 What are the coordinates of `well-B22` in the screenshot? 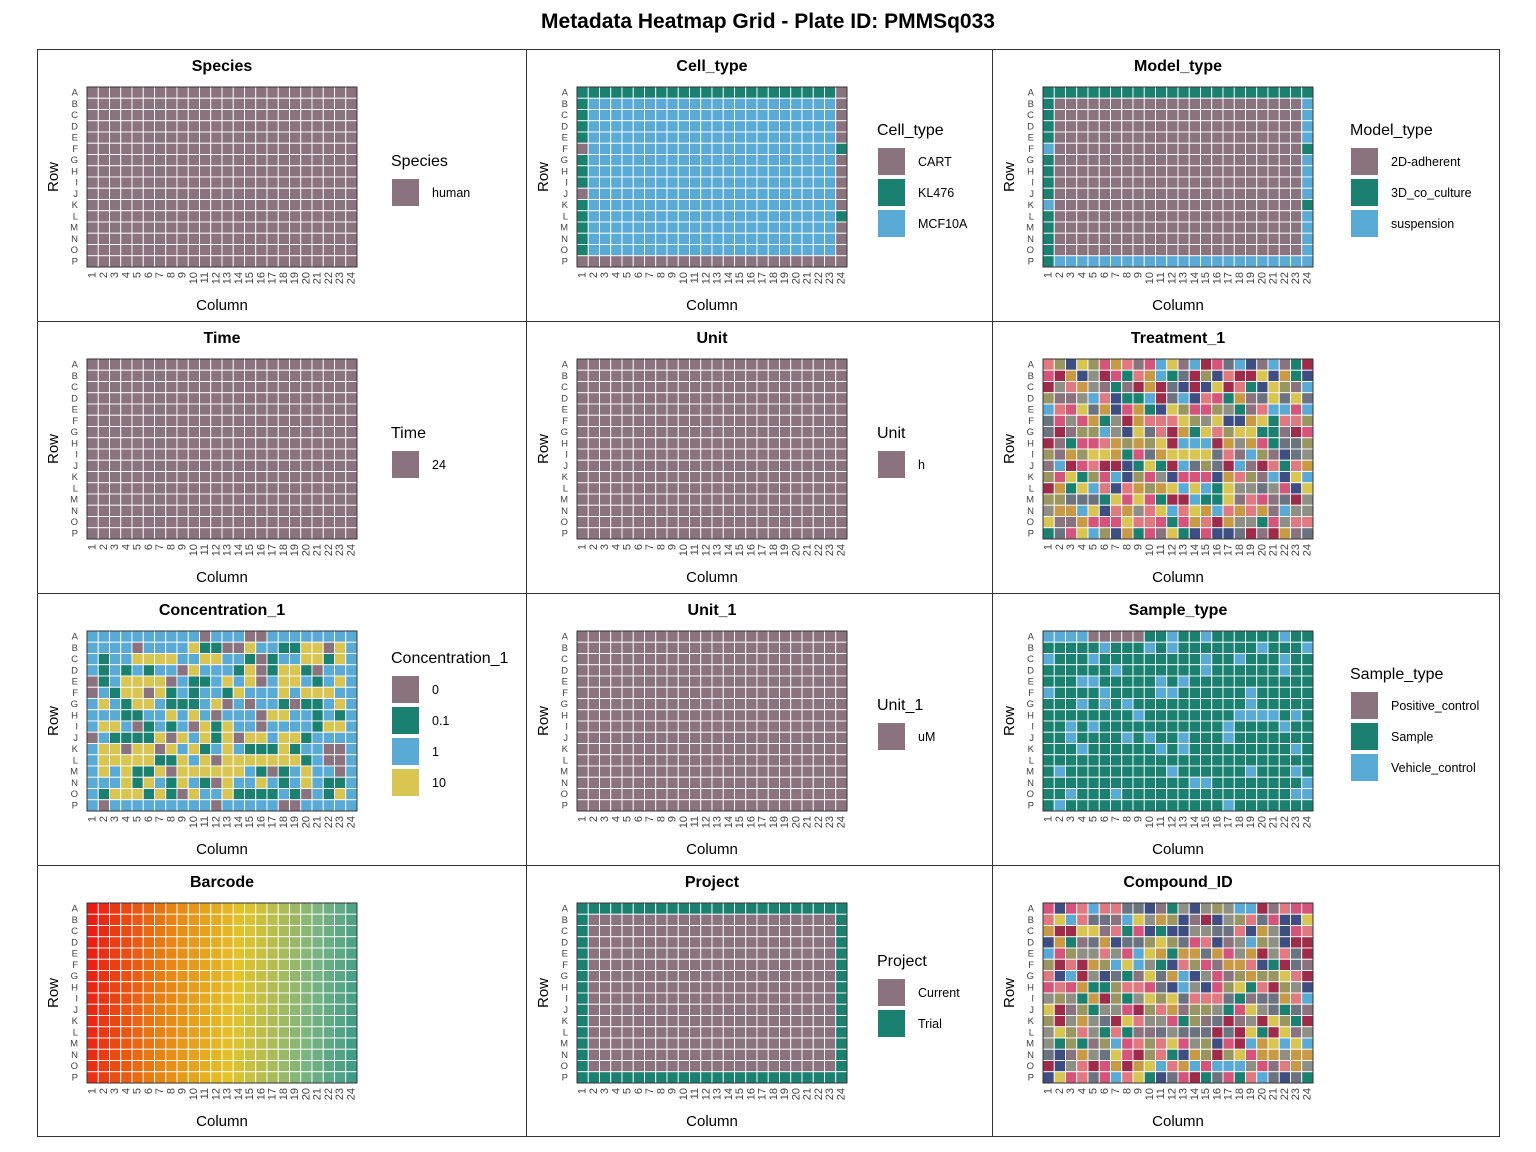 It's located at (328, 103).